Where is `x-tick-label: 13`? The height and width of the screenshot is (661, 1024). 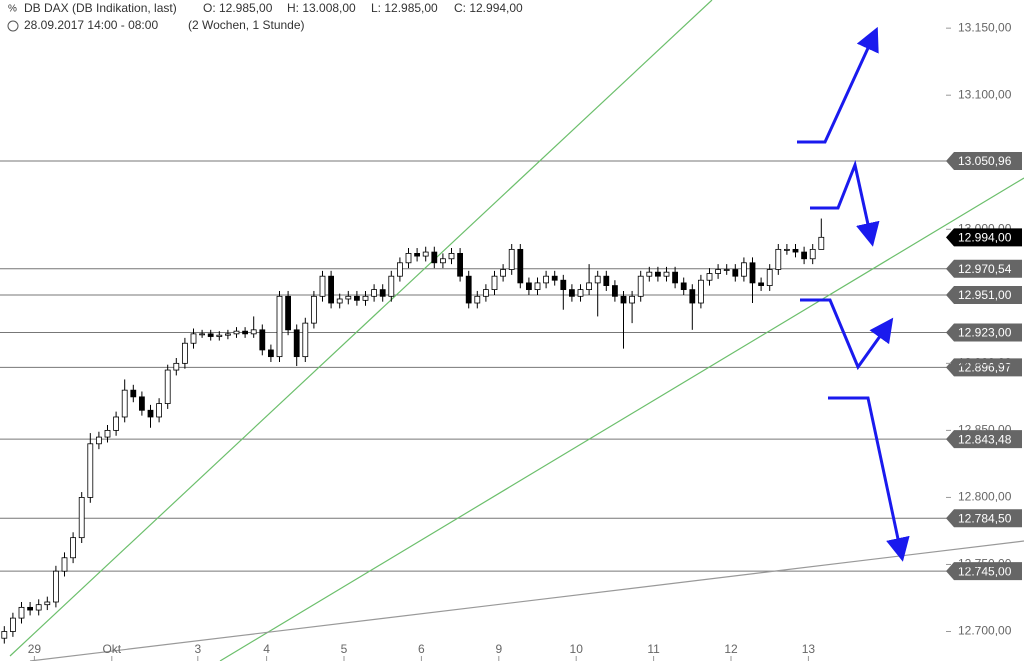
x-tick-label: 13 is located at coordinates (809, 649).